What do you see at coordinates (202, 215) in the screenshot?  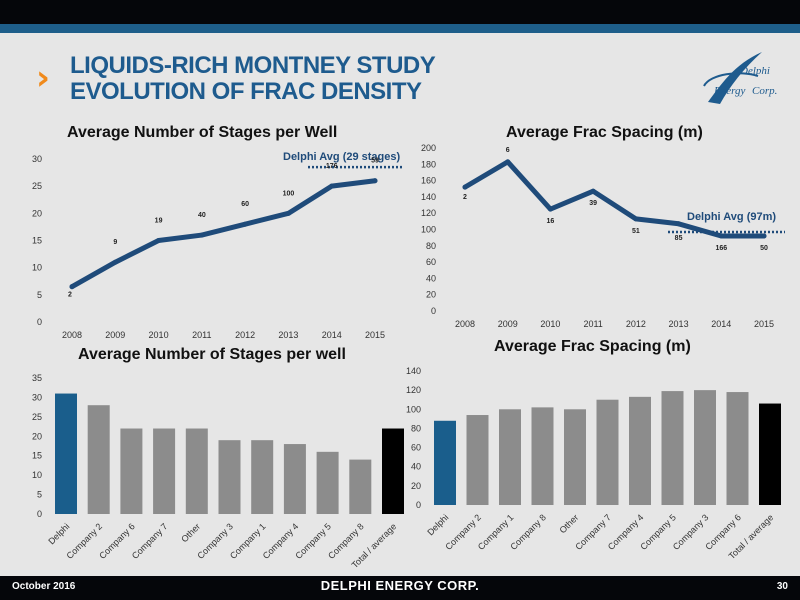 I see `data-label: 40` at bounding box center [202, 215].